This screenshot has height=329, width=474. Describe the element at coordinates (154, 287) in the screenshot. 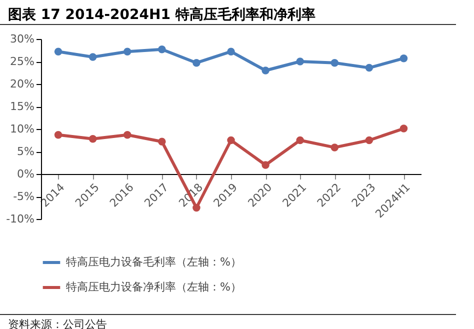

I see `legend-label: 特高压电力设备净利率（左轴：%）` at that location.